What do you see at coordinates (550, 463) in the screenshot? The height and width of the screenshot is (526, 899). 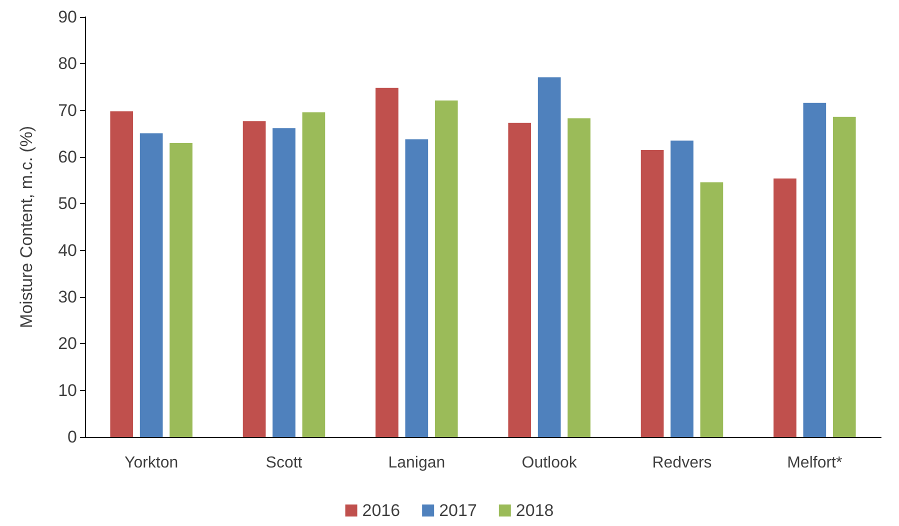 I see `x-tick-label: Outlook` at bounding box center [550, 463].